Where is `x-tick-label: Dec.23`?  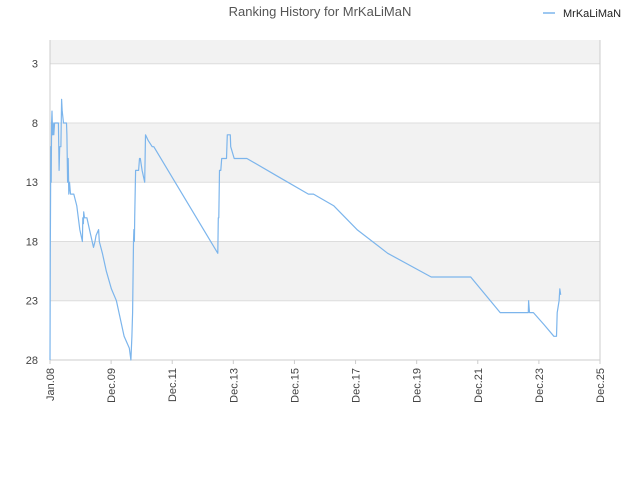 x-tick-label: Dec.23 is located at coordinates (540, 385).